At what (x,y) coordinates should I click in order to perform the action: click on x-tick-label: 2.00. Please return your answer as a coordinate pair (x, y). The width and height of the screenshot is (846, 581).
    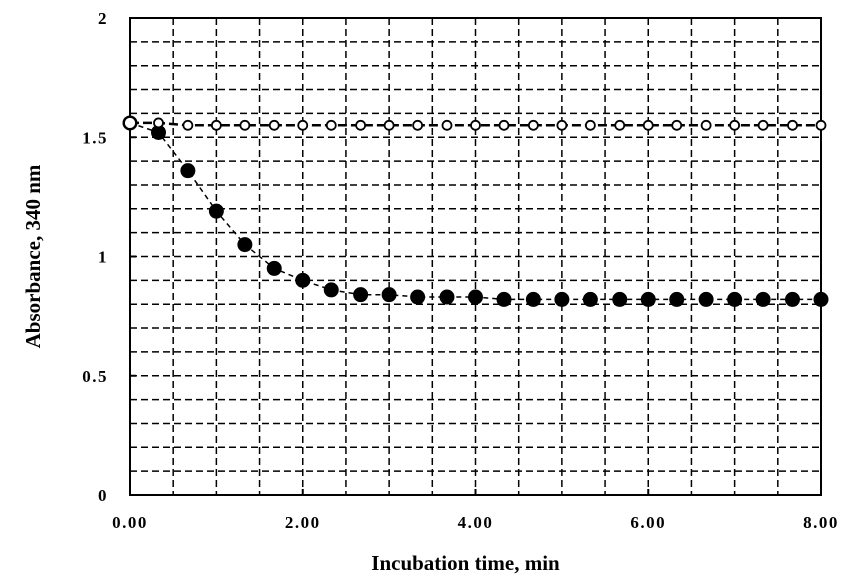
    Looking at the image, I should click on (303, 522).